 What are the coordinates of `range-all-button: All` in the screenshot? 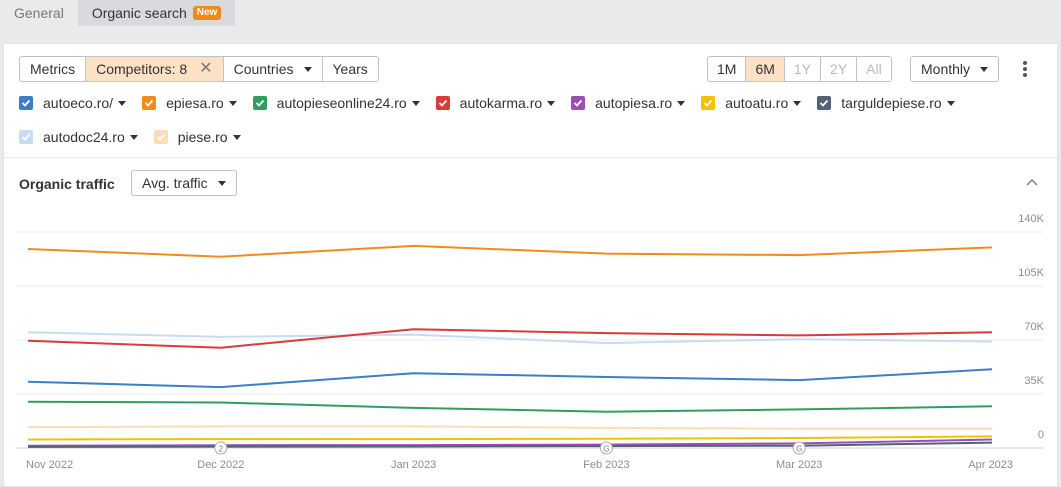 It's located at (874, 69).